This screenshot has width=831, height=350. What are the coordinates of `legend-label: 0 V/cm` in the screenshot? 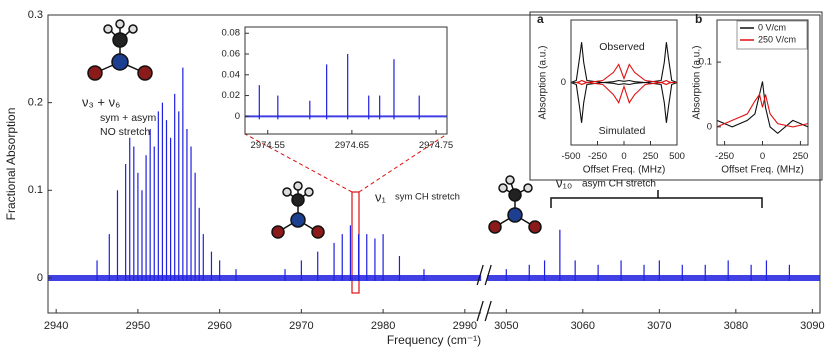 It's located at (772, 27).